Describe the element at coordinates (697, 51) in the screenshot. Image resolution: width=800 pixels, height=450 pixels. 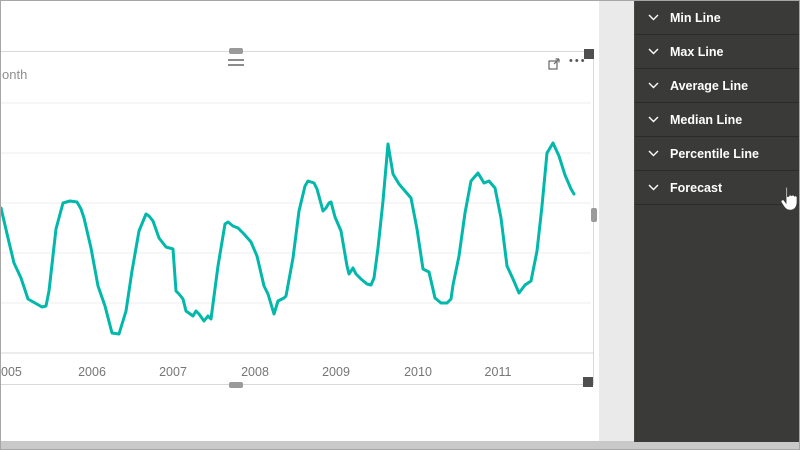
I see `analytics-item-label: Max Line` at that location.